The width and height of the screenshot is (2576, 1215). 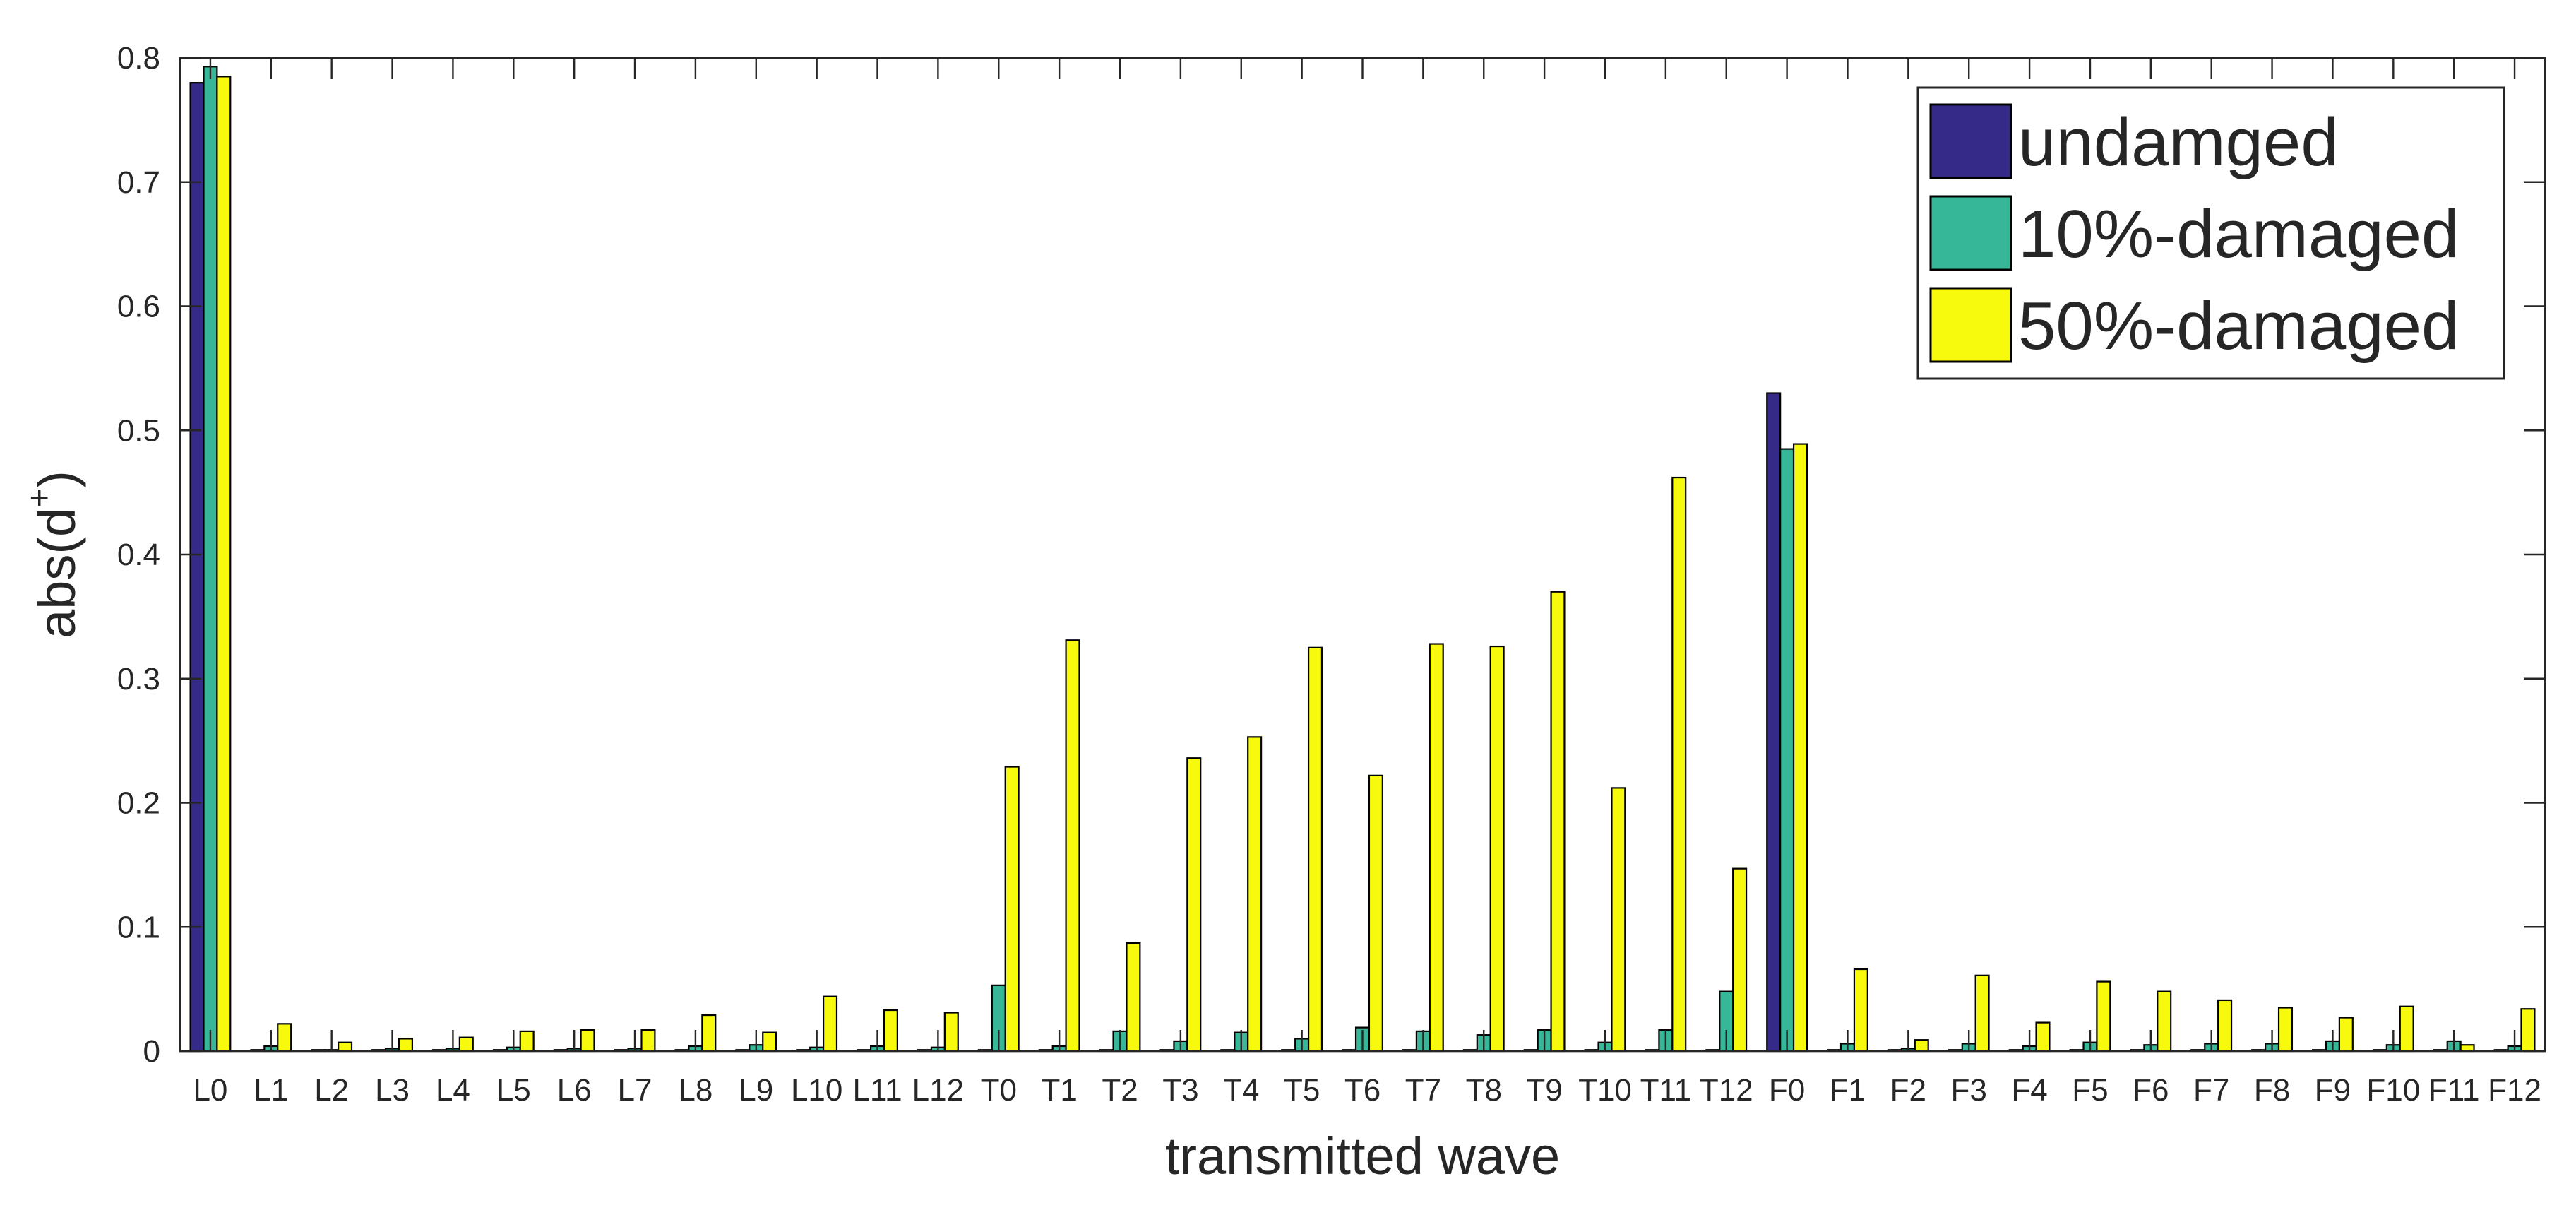 I want to click on x-tick-label: F4, so click(x=2029, y=1090).